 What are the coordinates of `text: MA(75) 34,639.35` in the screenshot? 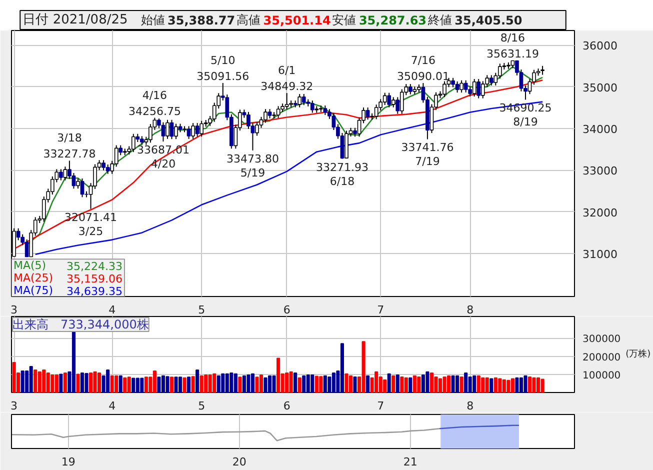 It's located at (68, 291).